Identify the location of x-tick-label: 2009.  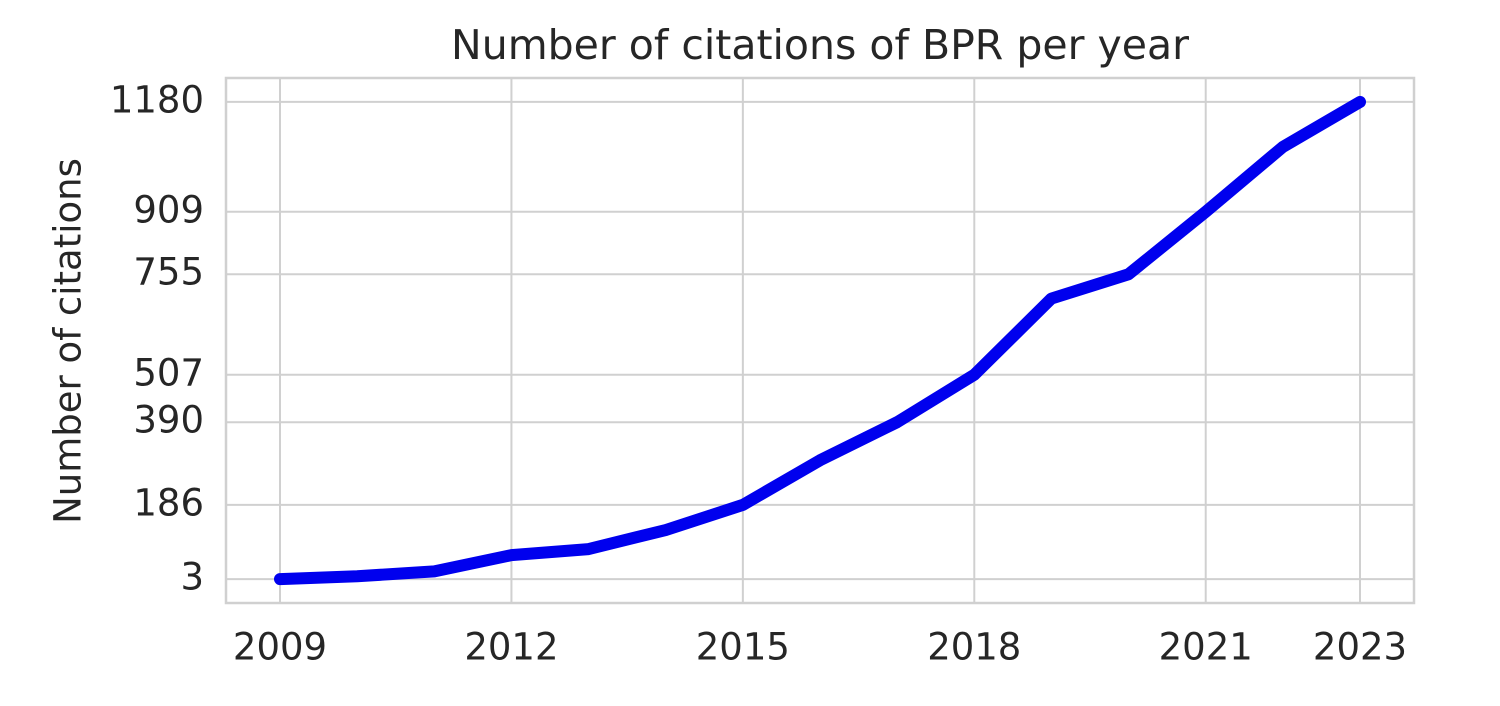
(280, 647).